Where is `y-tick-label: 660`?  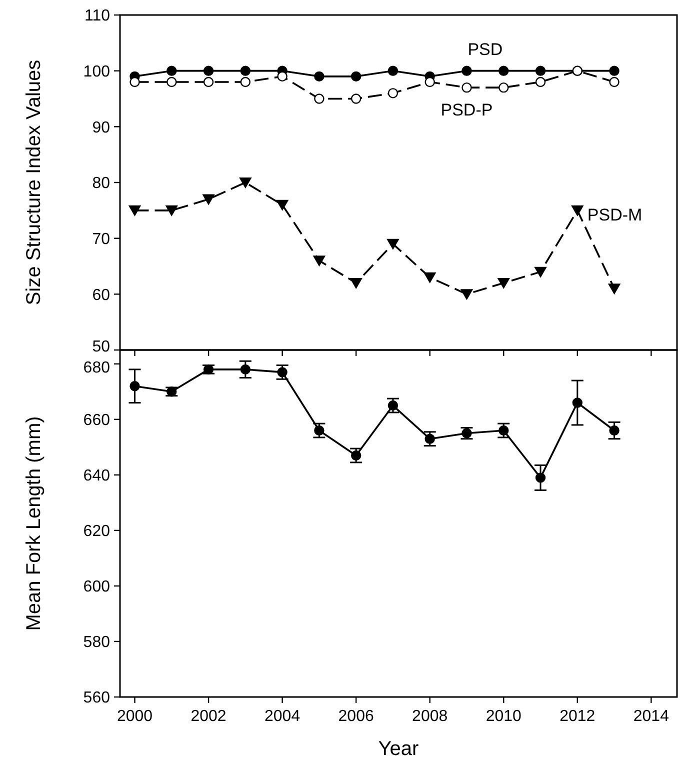
y-tick-label: 660 is located at coordinates (96, 420).